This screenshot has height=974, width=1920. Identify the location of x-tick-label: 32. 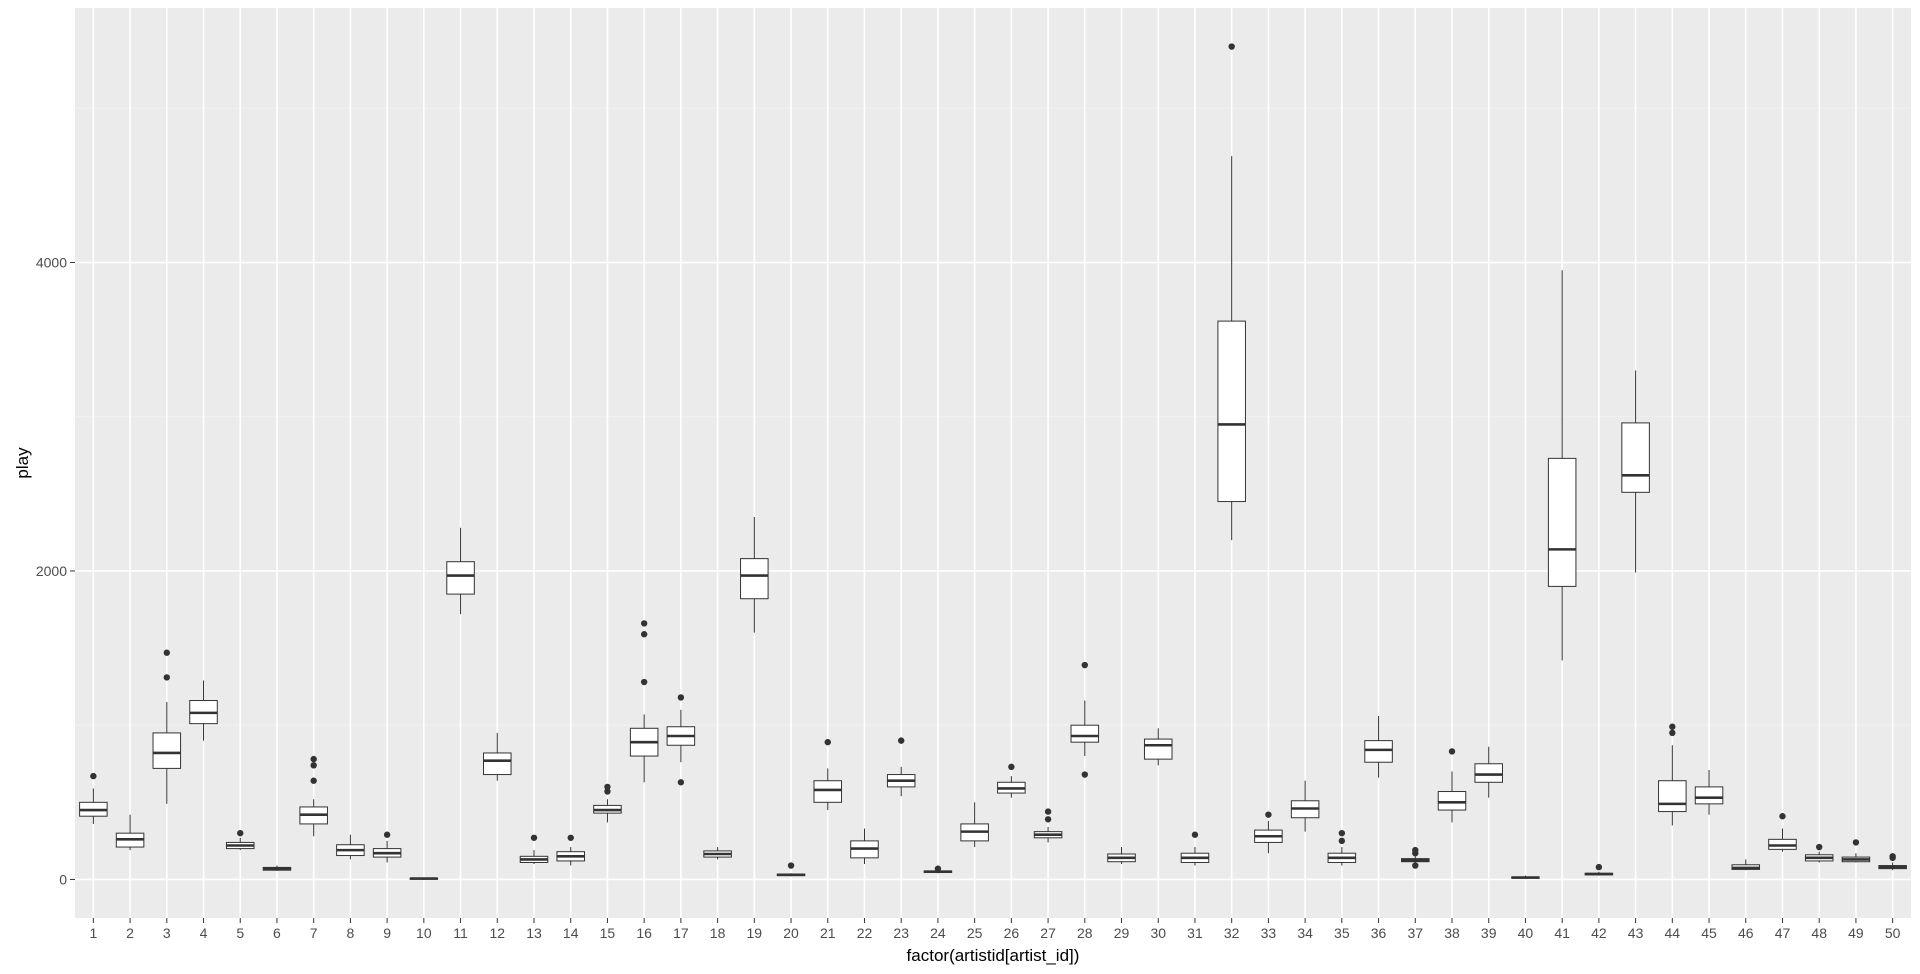
(1232, 933).